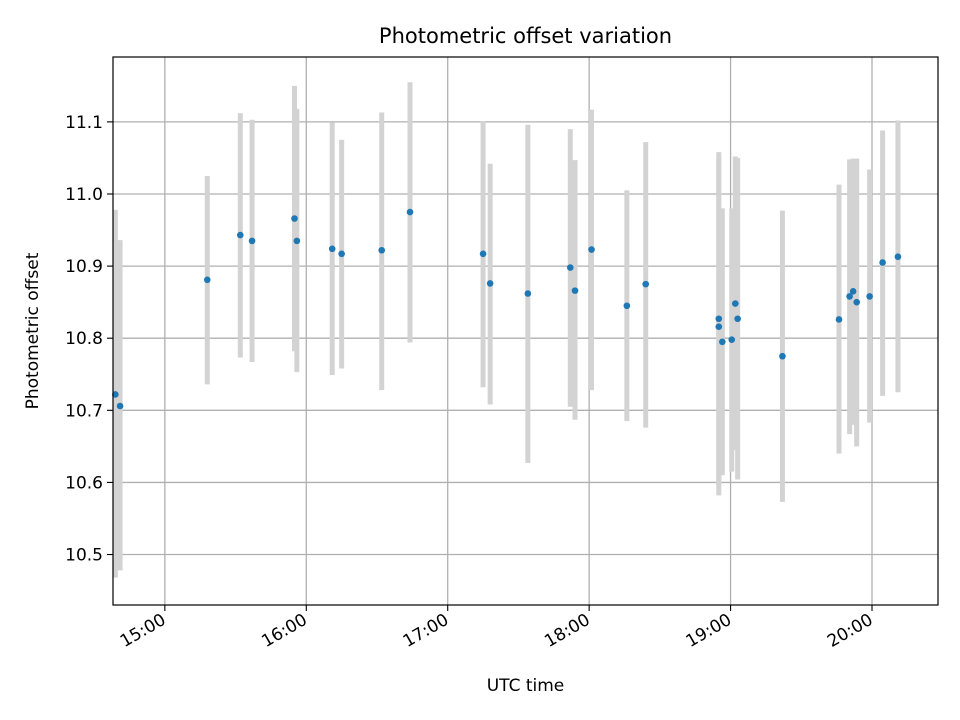  What do you see at coordinates (84, 195) in the screenshot?
I see `y-tick-label: 11.0` at bounding box center [84, 195].